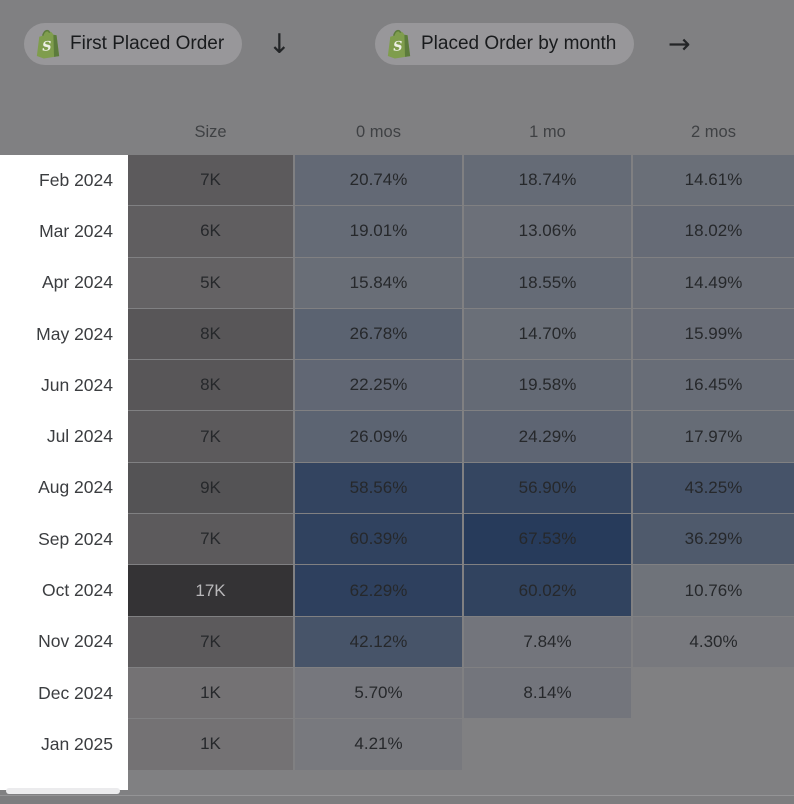  What do you see at coordinates (76, 179) in the screenshot?
I see `cohort-month-label: Feb 2024` at bounding box center [76, 179].